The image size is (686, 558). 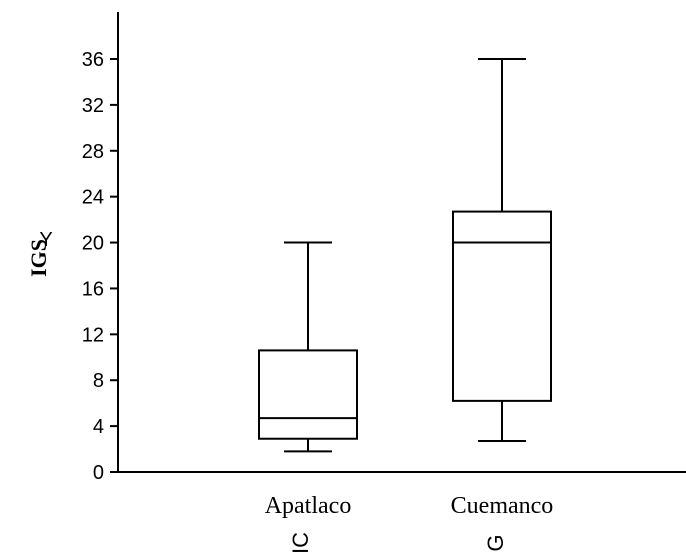 I want to click on y-ticks: 0 4 8 12 16 20 24 28 32 36, so click(x=100, y=266).